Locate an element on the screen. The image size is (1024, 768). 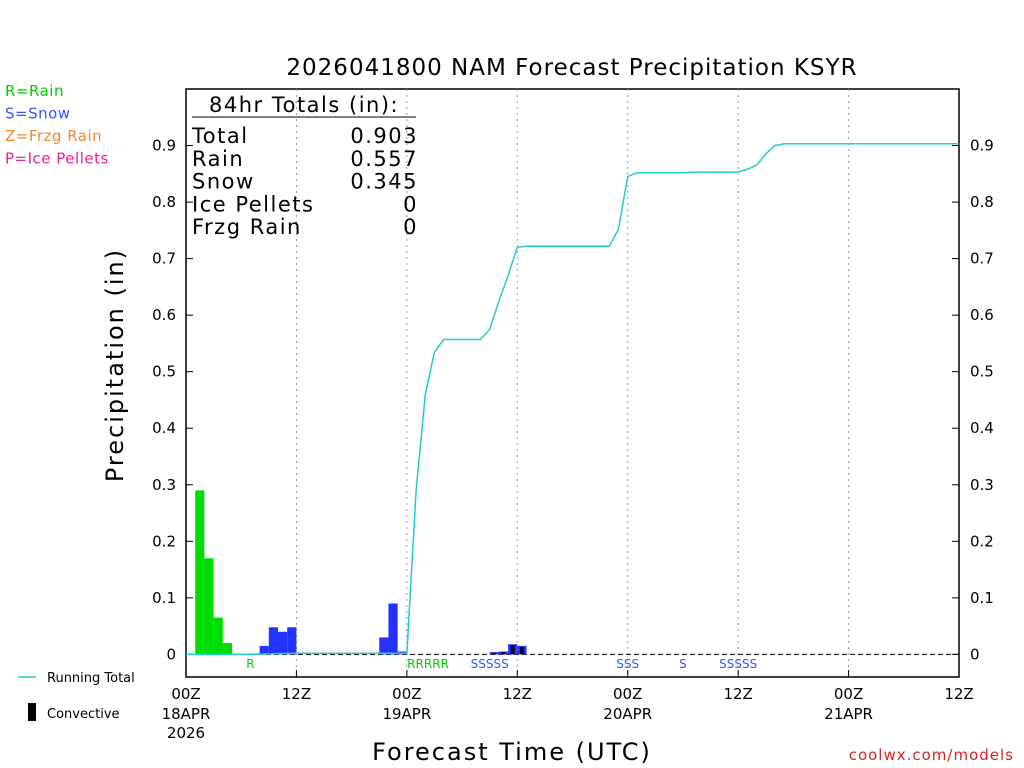
totals-row-label: Snow is located at coordinates (223, 182).